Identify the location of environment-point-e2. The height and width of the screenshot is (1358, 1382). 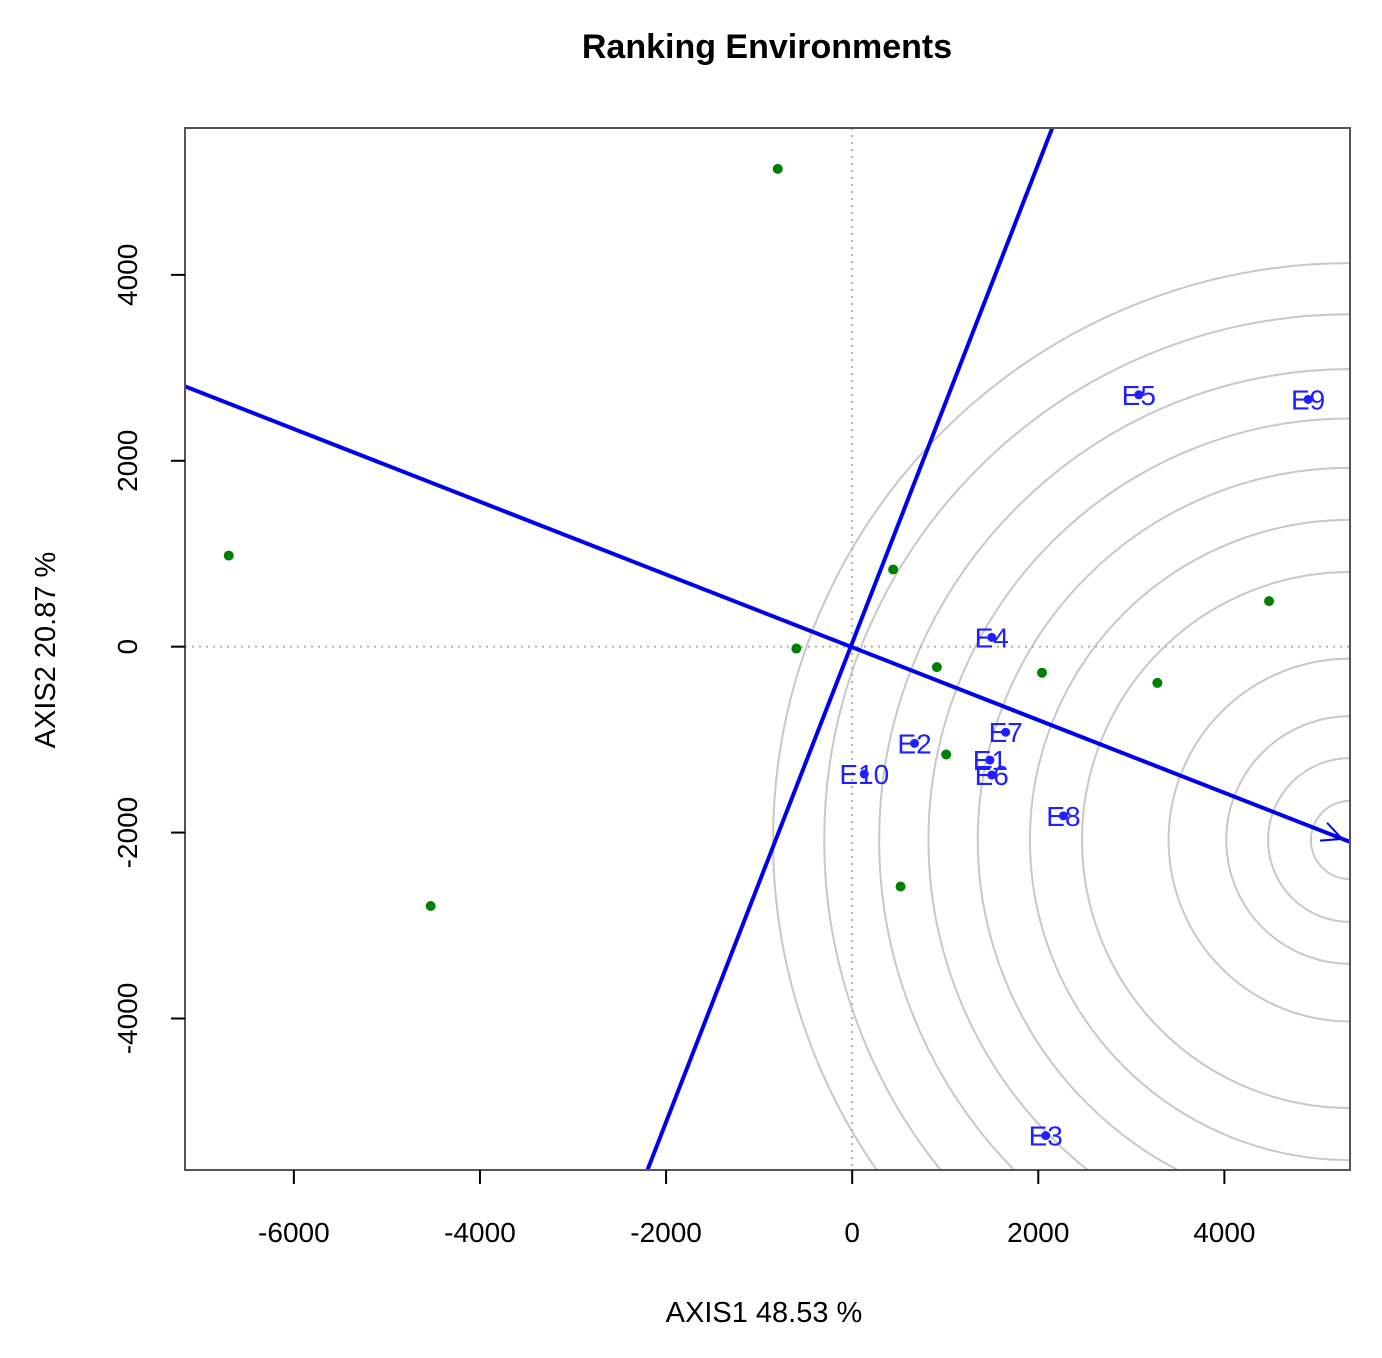
(915, 743).